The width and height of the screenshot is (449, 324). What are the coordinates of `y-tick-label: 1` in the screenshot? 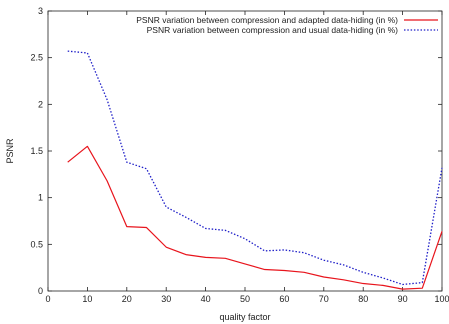 It's located at (40, 198).